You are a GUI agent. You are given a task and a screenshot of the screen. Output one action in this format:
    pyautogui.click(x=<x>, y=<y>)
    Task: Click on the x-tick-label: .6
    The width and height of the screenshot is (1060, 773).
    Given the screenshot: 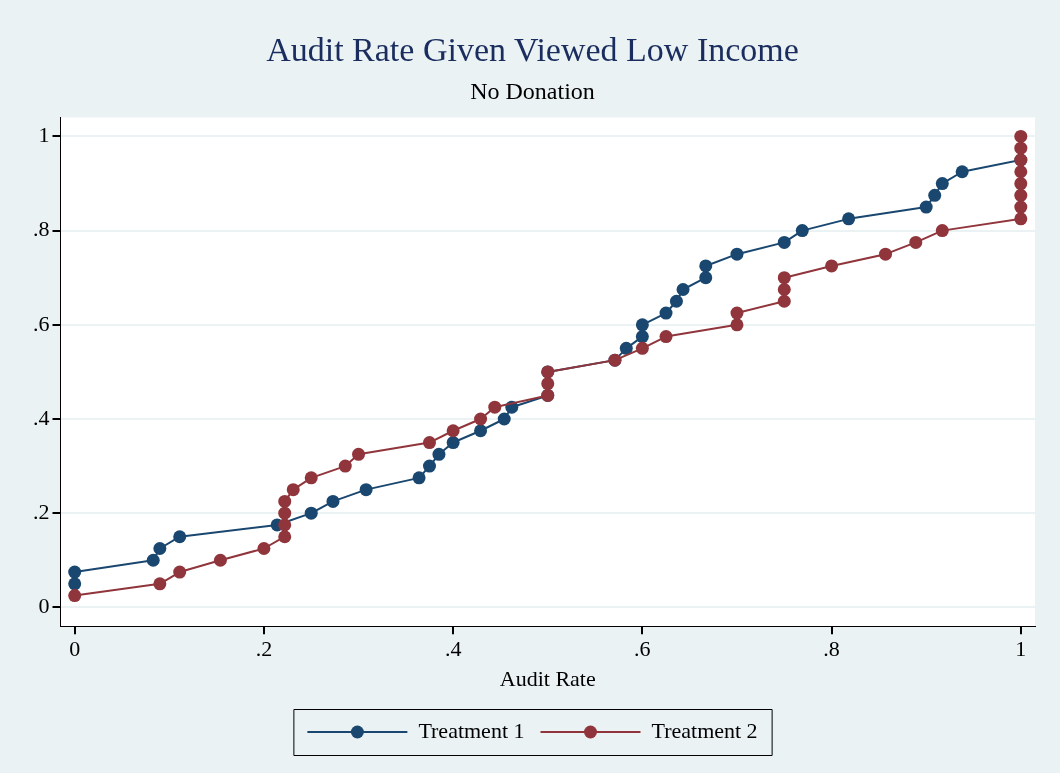 What is the action you would take?
    pyautogui.click(x=642, y=649)
    